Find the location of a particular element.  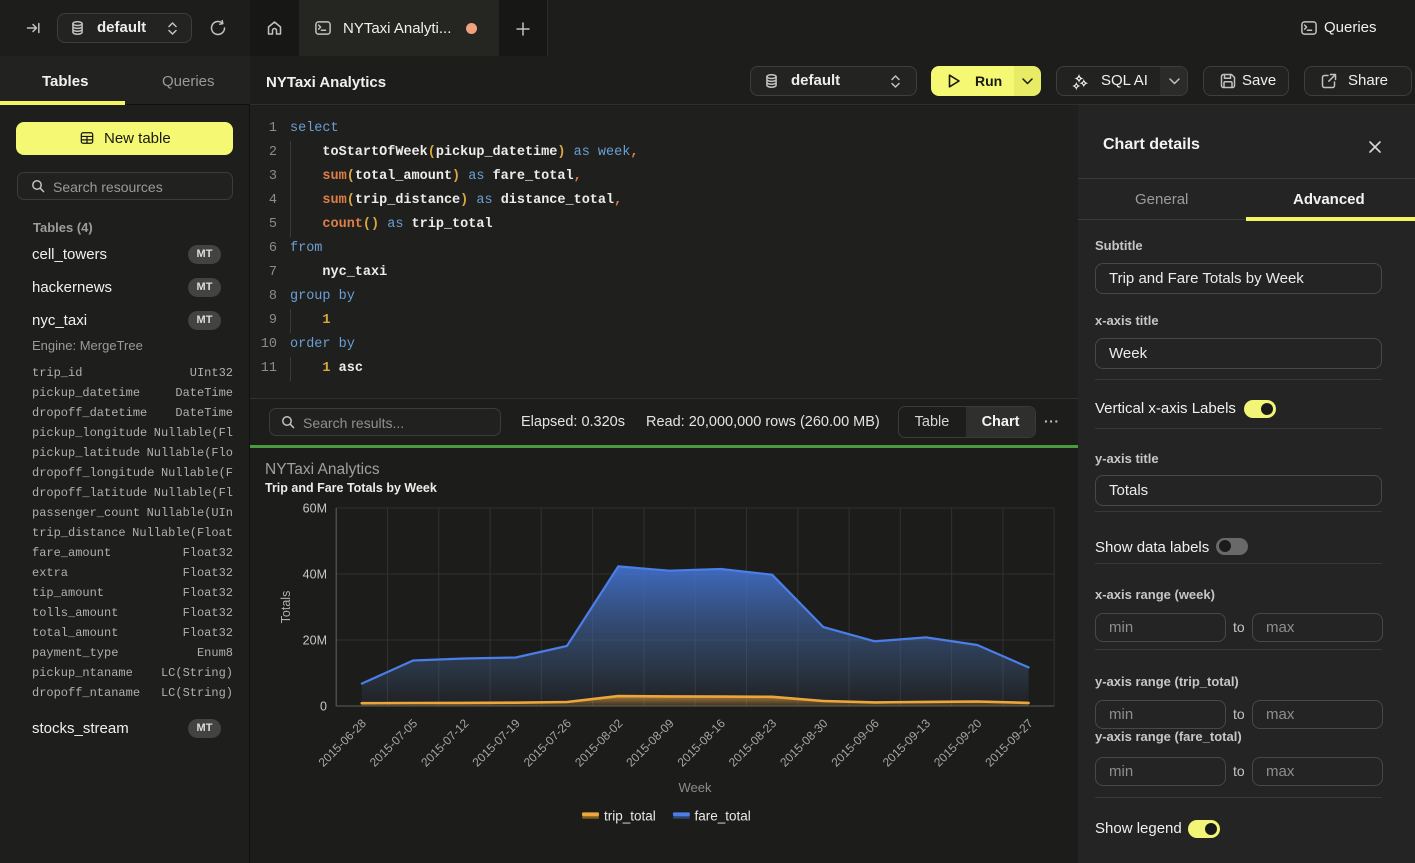

svg-text: 2015-07-19 is located at coordinates (497, 743).